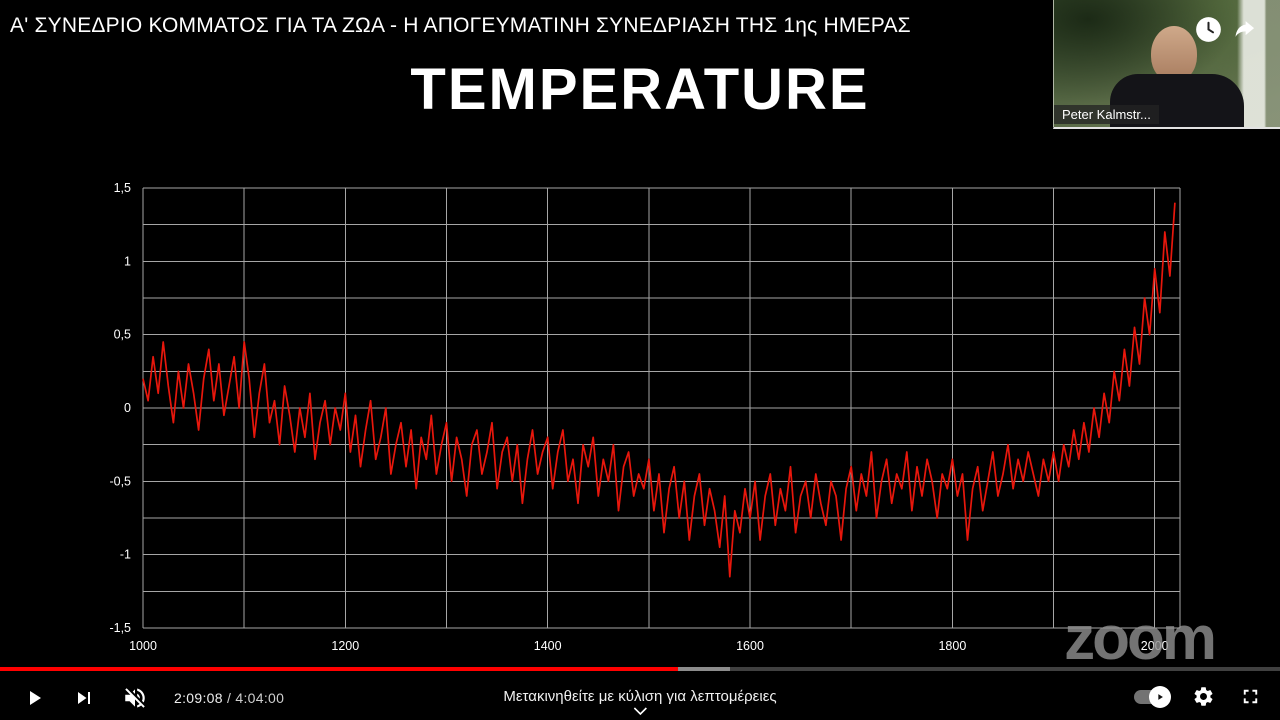  I want to click on gear-icon, so click(1203, 696).